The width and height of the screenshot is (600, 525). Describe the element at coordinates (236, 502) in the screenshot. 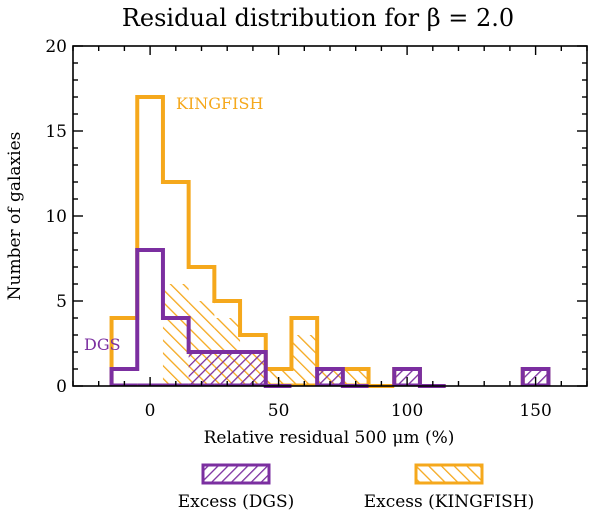

I see `legend-label-excess-dgs: Excess (DGS)` at that location.